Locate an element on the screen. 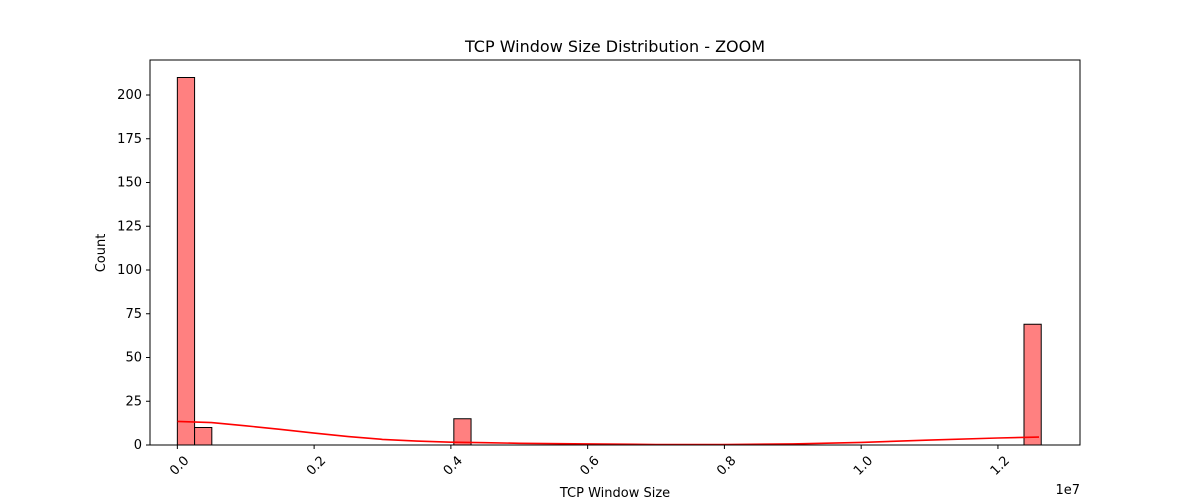  y-tick-label: 150 is located at coordinates (129, 183).